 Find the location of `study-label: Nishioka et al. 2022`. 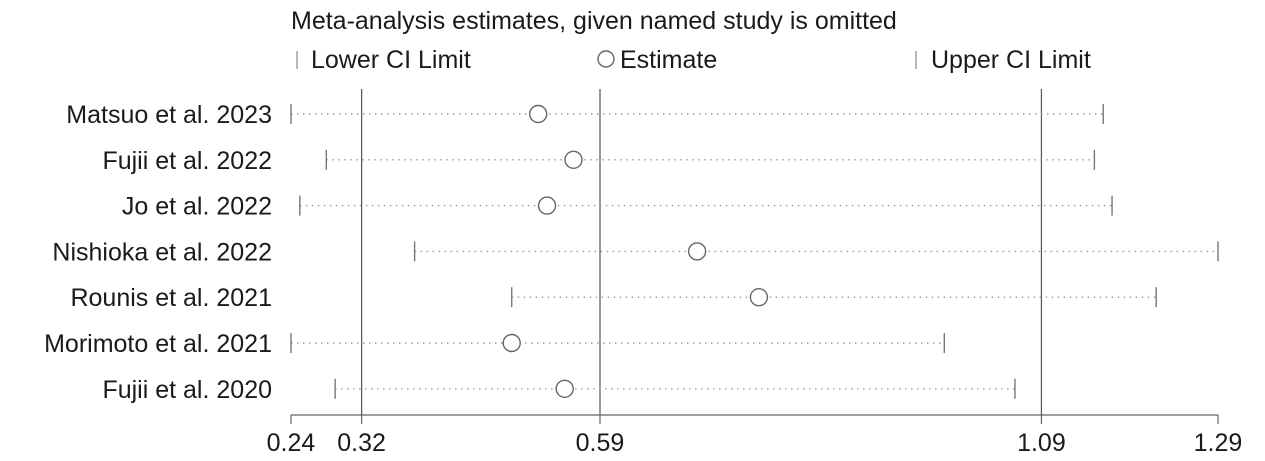

study-label: Nishioka et al. 2022 is located at coordinates (162, 252).